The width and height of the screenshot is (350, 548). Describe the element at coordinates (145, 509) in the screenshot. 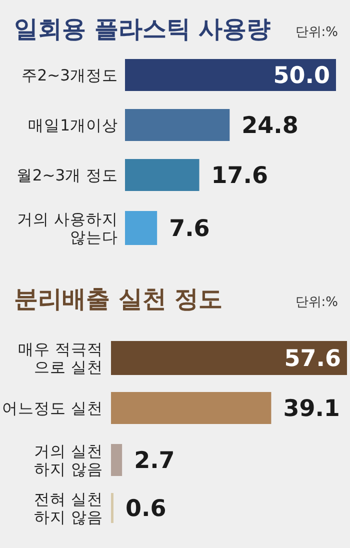

I see `data-label: 0.6` at that location.